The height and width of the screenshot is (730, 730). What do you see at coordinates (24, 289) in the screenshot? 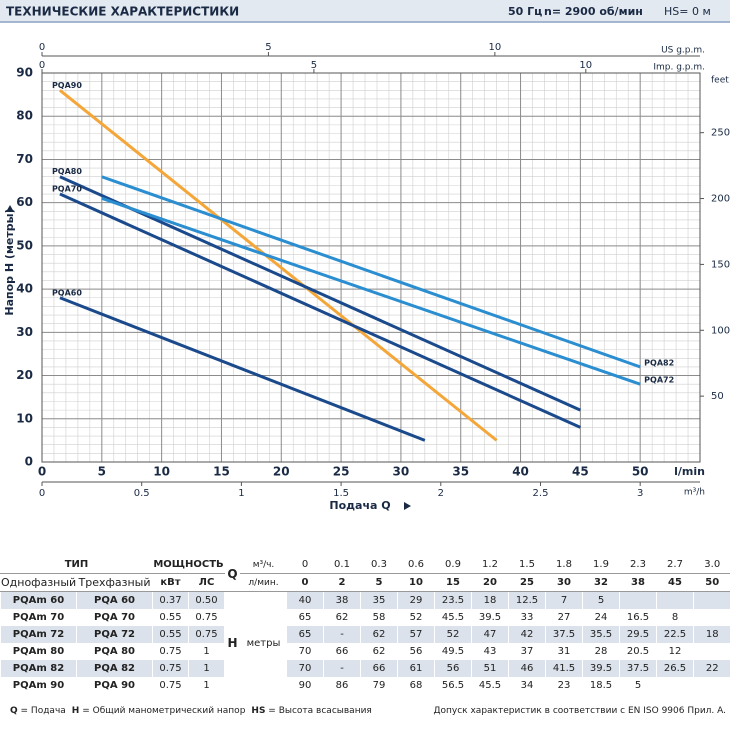
I see `y-tick-label: 40` at bounding box center [24, 289].